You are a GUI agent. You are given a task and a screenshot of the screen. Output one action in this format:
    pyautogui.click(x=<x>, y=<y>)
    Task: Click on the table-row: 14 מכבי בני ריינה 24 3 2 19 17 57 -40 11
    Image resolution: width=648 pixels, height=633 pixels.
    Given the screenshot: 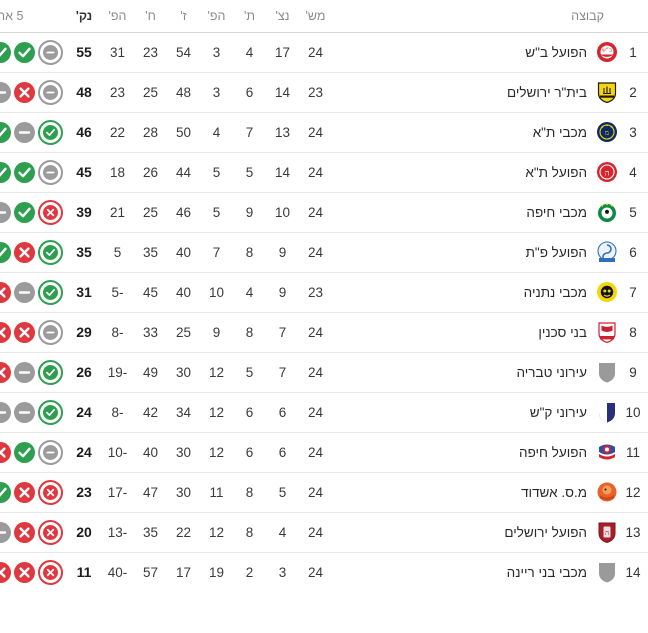 What is the action you would take?
    pyautogui.click(x=324, y=572)
    